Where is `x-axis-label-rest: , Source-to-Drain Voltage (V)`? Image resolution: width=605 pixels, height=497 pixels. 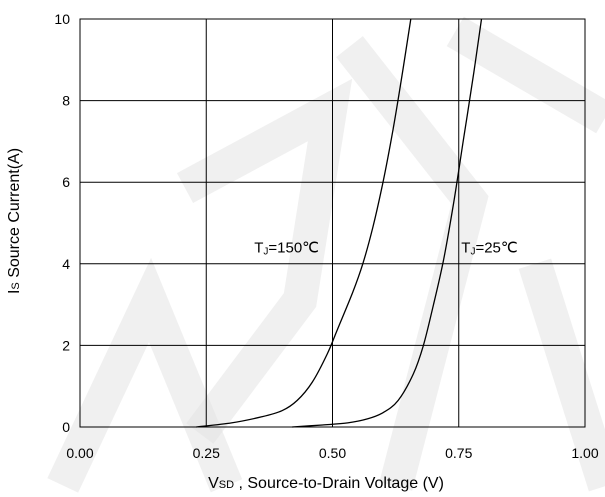 x-axis-label-rest: , Source-to-Drain Voltage (V) is located at coordinates (339, 483).